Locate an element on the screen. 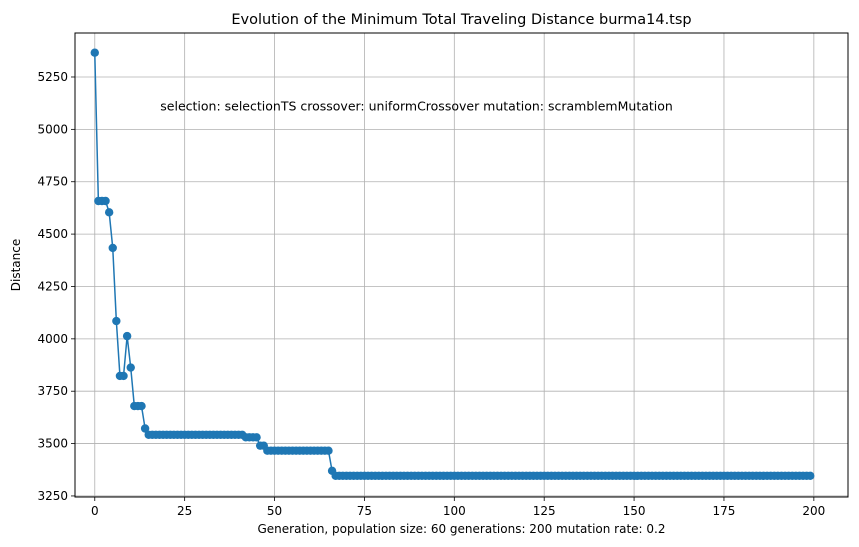 This screenshot has width=859, height=547. x-tick-label: 50 is located at coordinates (274, 511).